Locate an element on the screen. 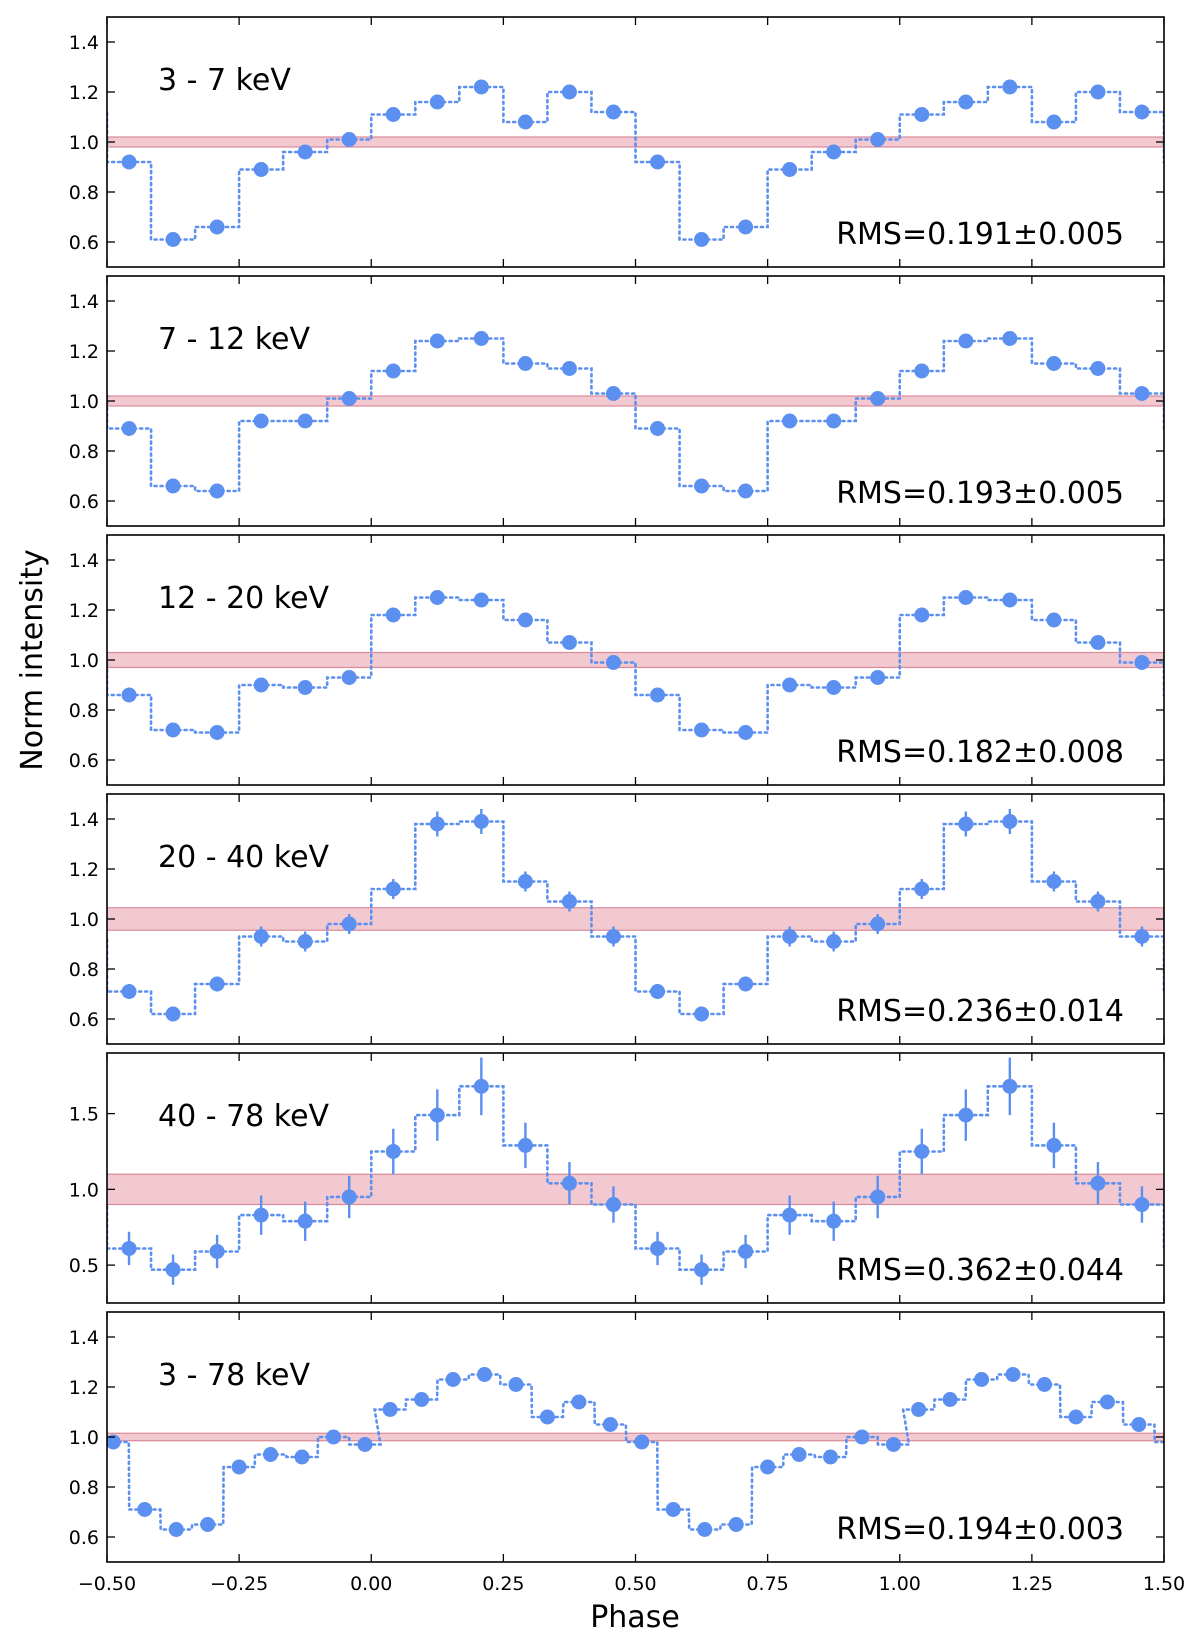  rms-label: RMS=0.362±0.044 is located at coordinates (980, 1270).